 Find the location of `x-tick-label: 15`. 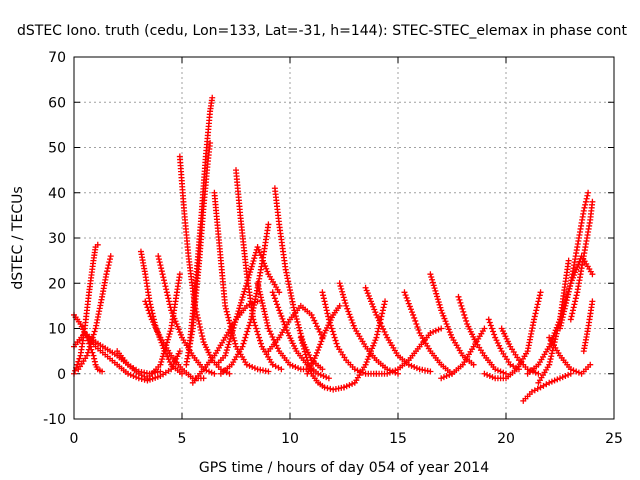

x-tick-label: 15 is located at coordinates (398, 439).